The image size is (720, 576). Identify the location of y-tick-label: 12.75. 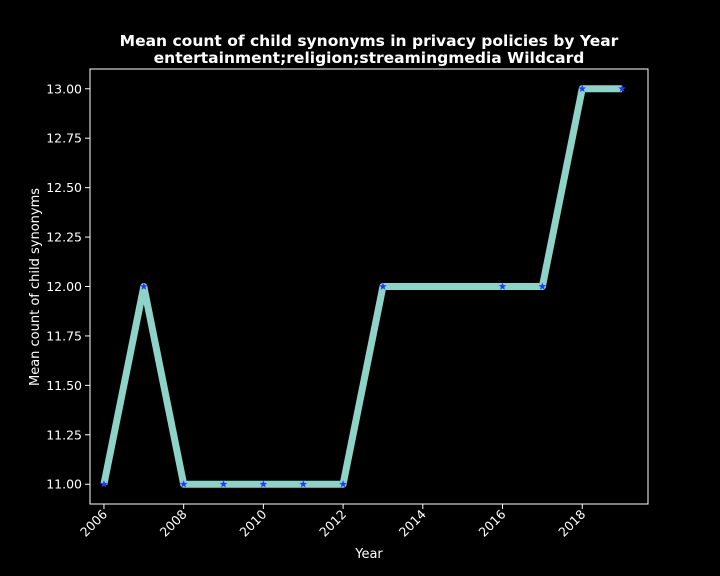
(64, 138).